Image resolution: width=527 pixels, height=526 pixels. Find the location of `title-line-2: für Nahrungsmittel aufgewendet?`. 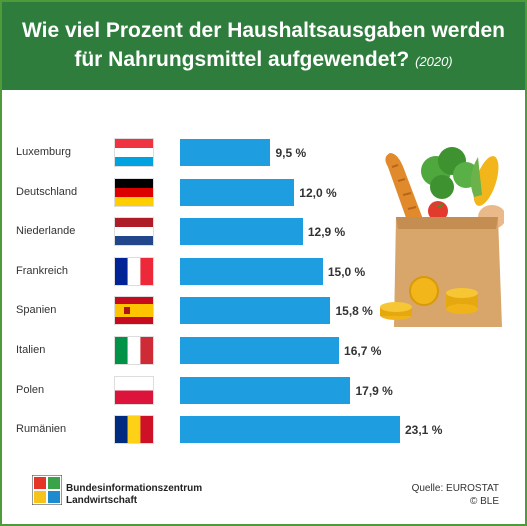

title-line-2: für Nahrungsmittel aufgewendet? is located at coordinates (242, 59).